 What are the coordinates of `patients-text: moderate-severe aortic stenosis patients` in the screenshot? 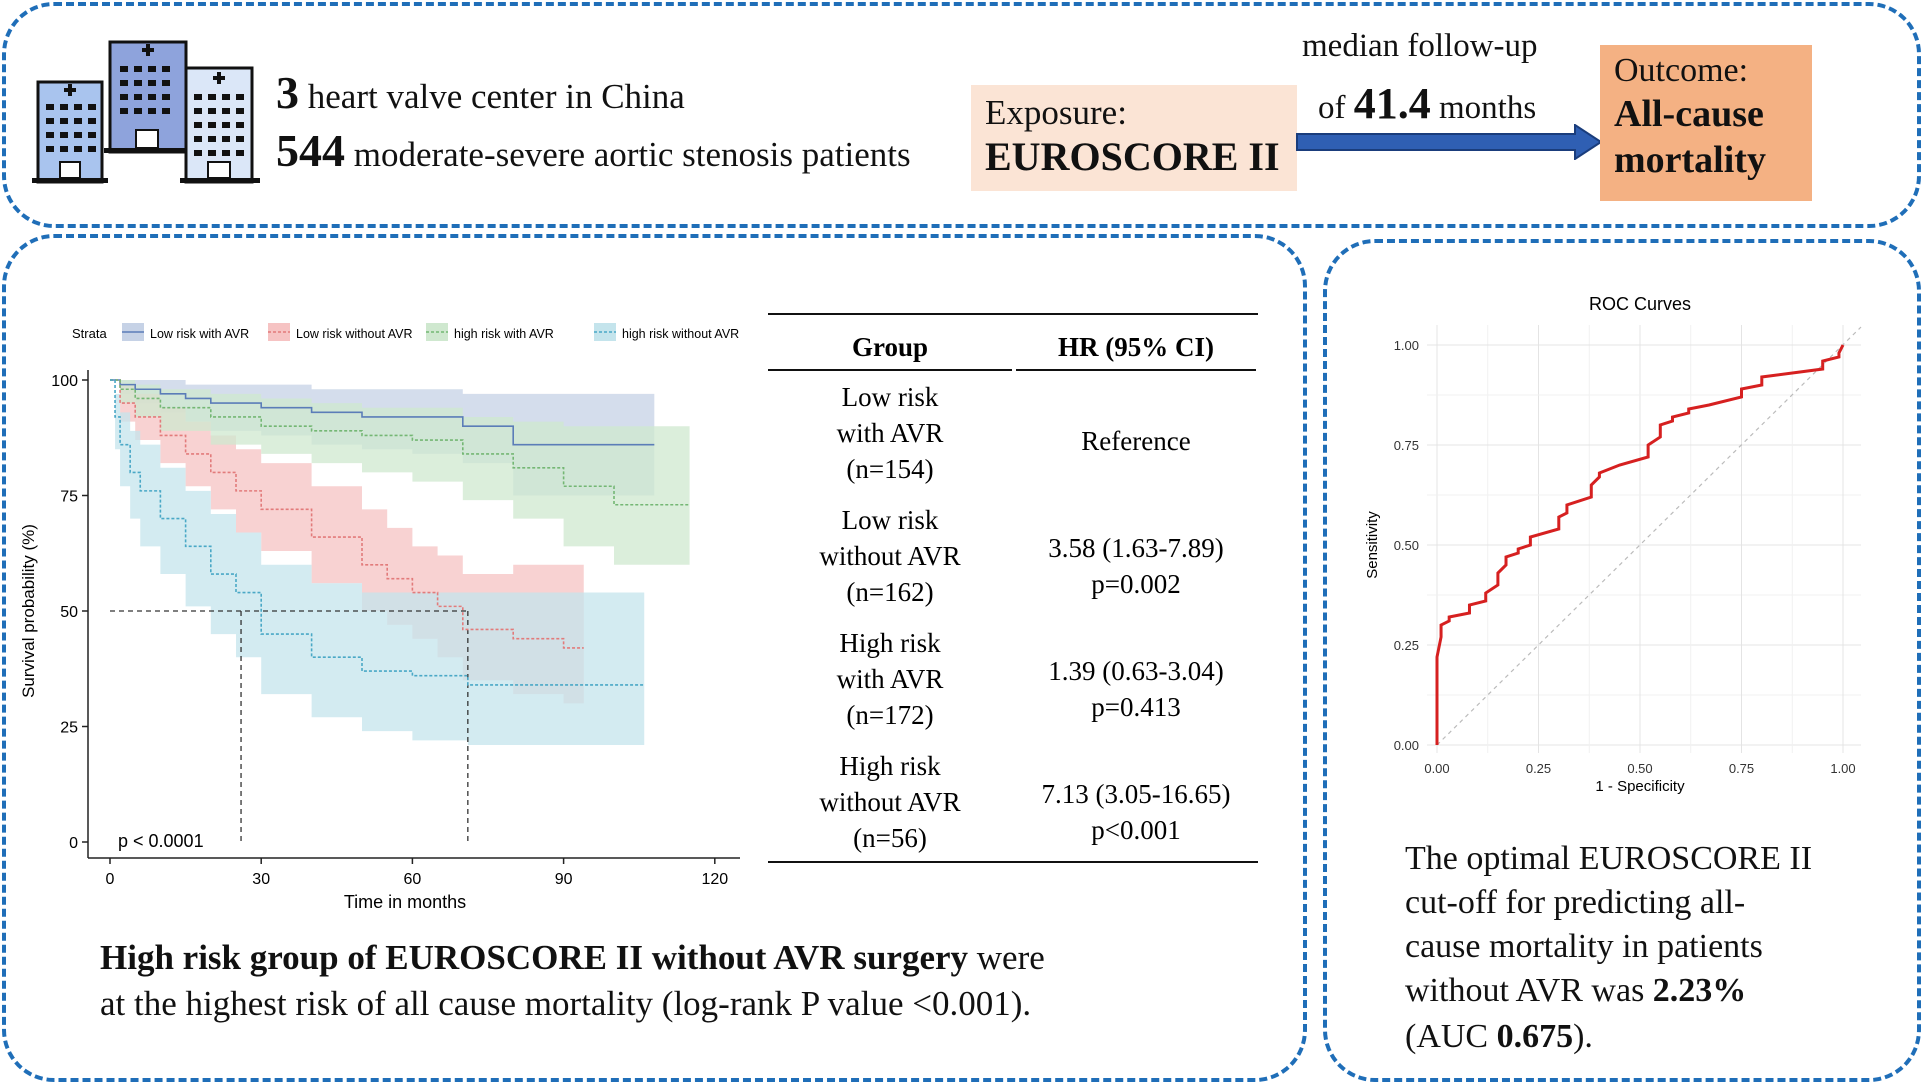 It's located at (632, 154).